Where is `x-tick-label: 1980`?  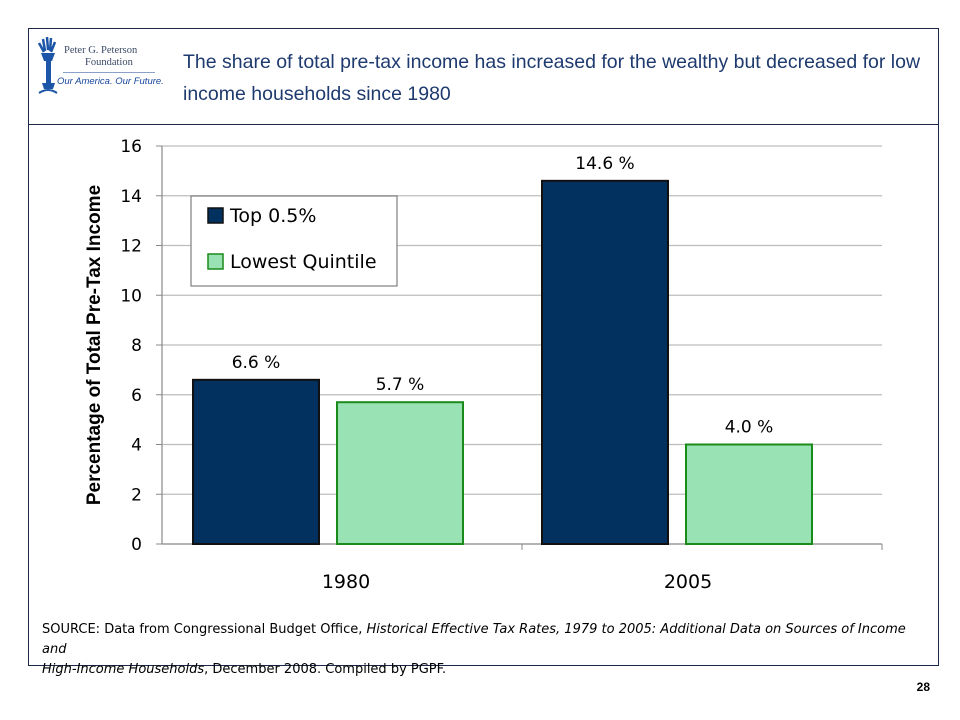 x-tick-label: 1980 is located at coordinates (346, 582).